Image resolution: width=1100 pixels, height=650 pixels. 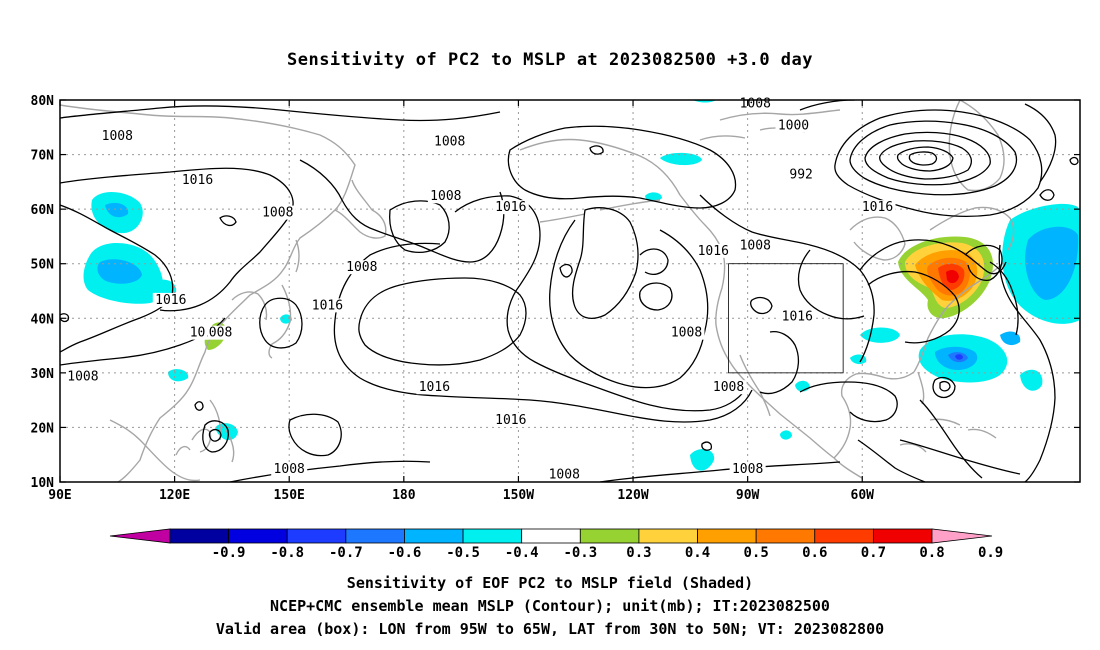 I want to click on coast-kamchatka, so click(x=360, y=209).